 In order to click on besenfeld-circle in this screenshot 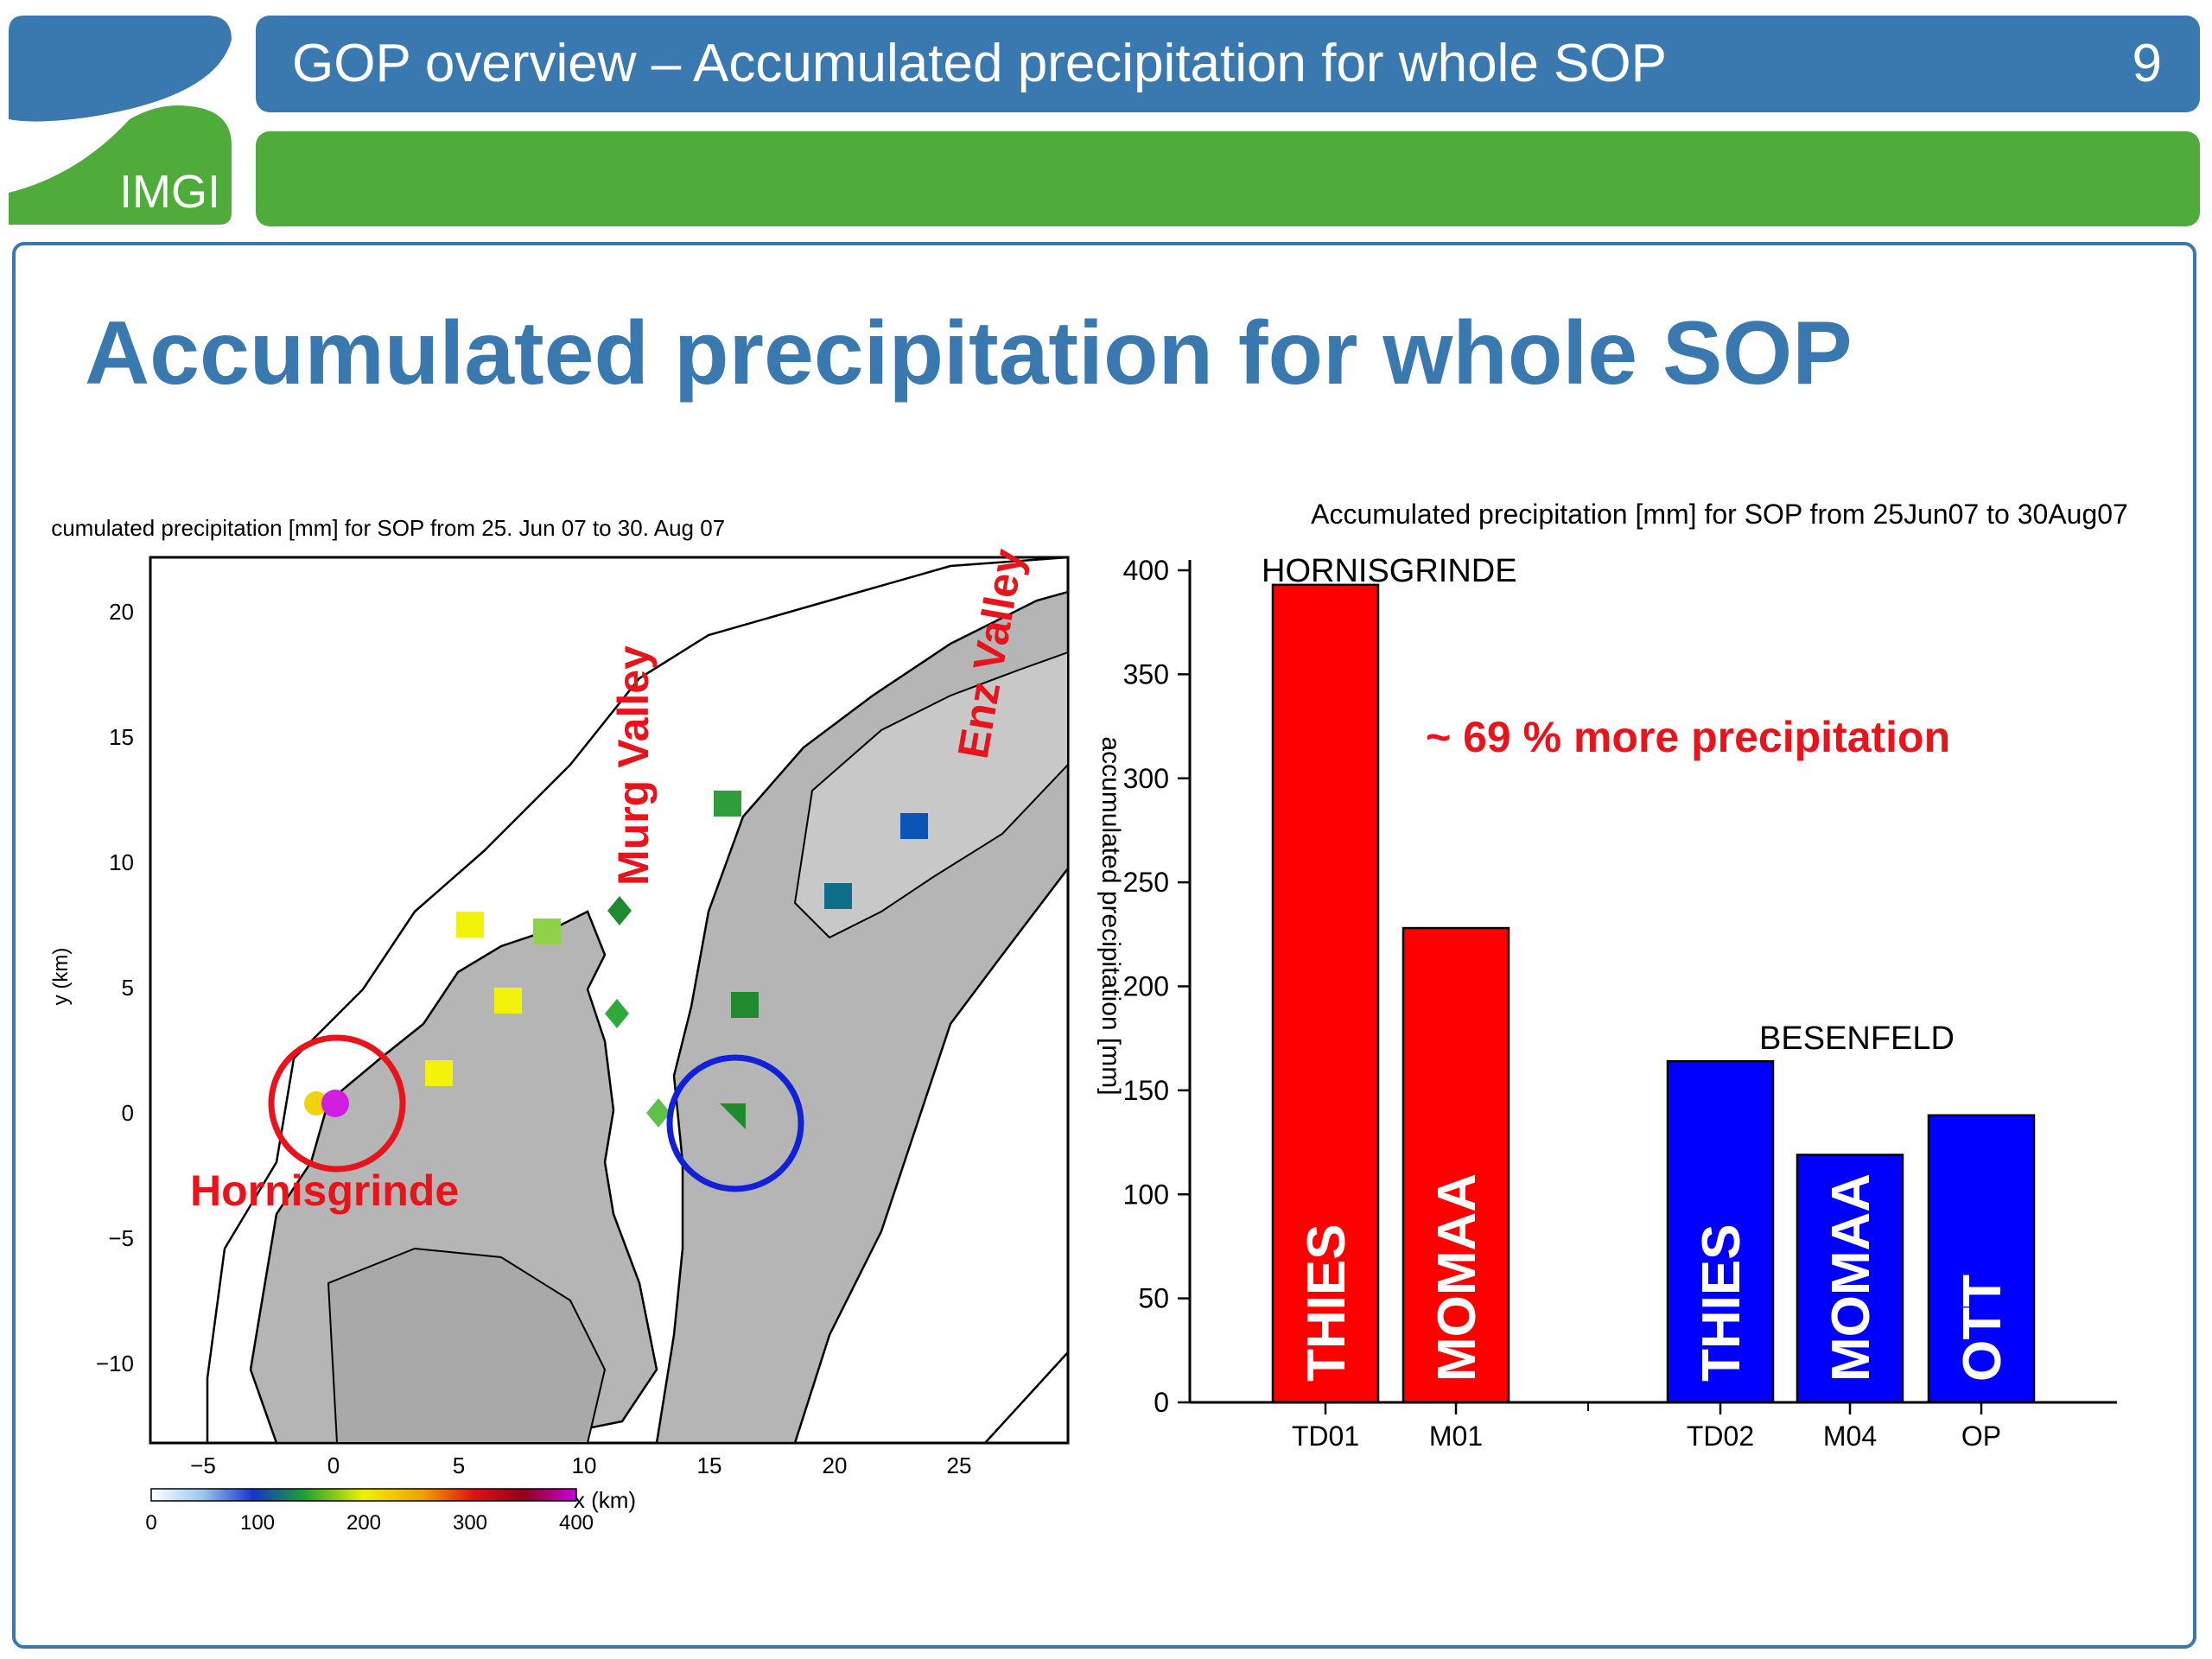, I will do `click(735, 1123)`.